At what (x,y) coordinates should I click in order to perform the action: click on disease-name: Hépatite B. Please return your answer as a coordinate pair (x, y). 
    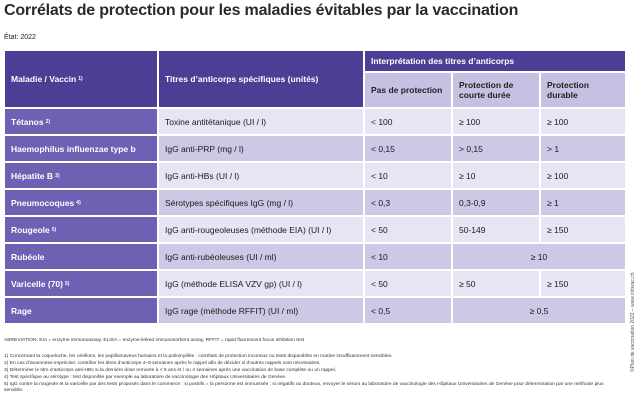
    Looking at the image, I should click on (32, 175).